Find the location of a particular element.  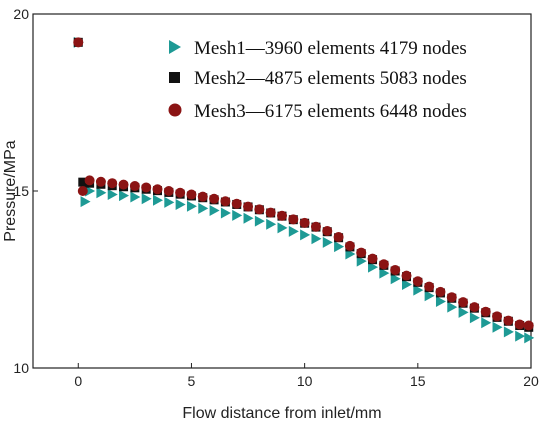

legend-label-mesh2: Mesh2—4875 elements 5083 nodes is located at coordinates (330, 78).